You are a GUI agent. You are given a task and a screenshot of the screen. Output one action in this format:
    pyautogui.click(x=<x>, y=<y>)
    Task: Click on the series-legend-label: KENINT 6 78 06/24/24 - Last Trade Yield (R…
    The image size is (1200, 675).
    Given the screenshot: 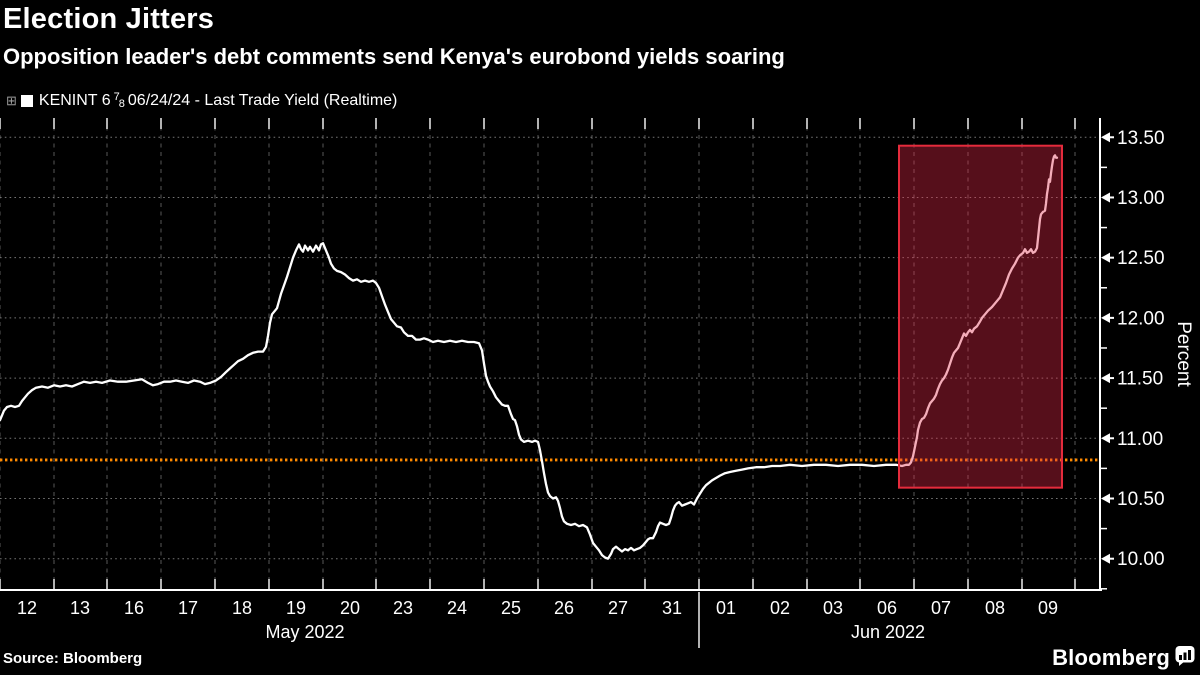 What is the action you would take?
    pyautogui.click(x=218, y=100)
    